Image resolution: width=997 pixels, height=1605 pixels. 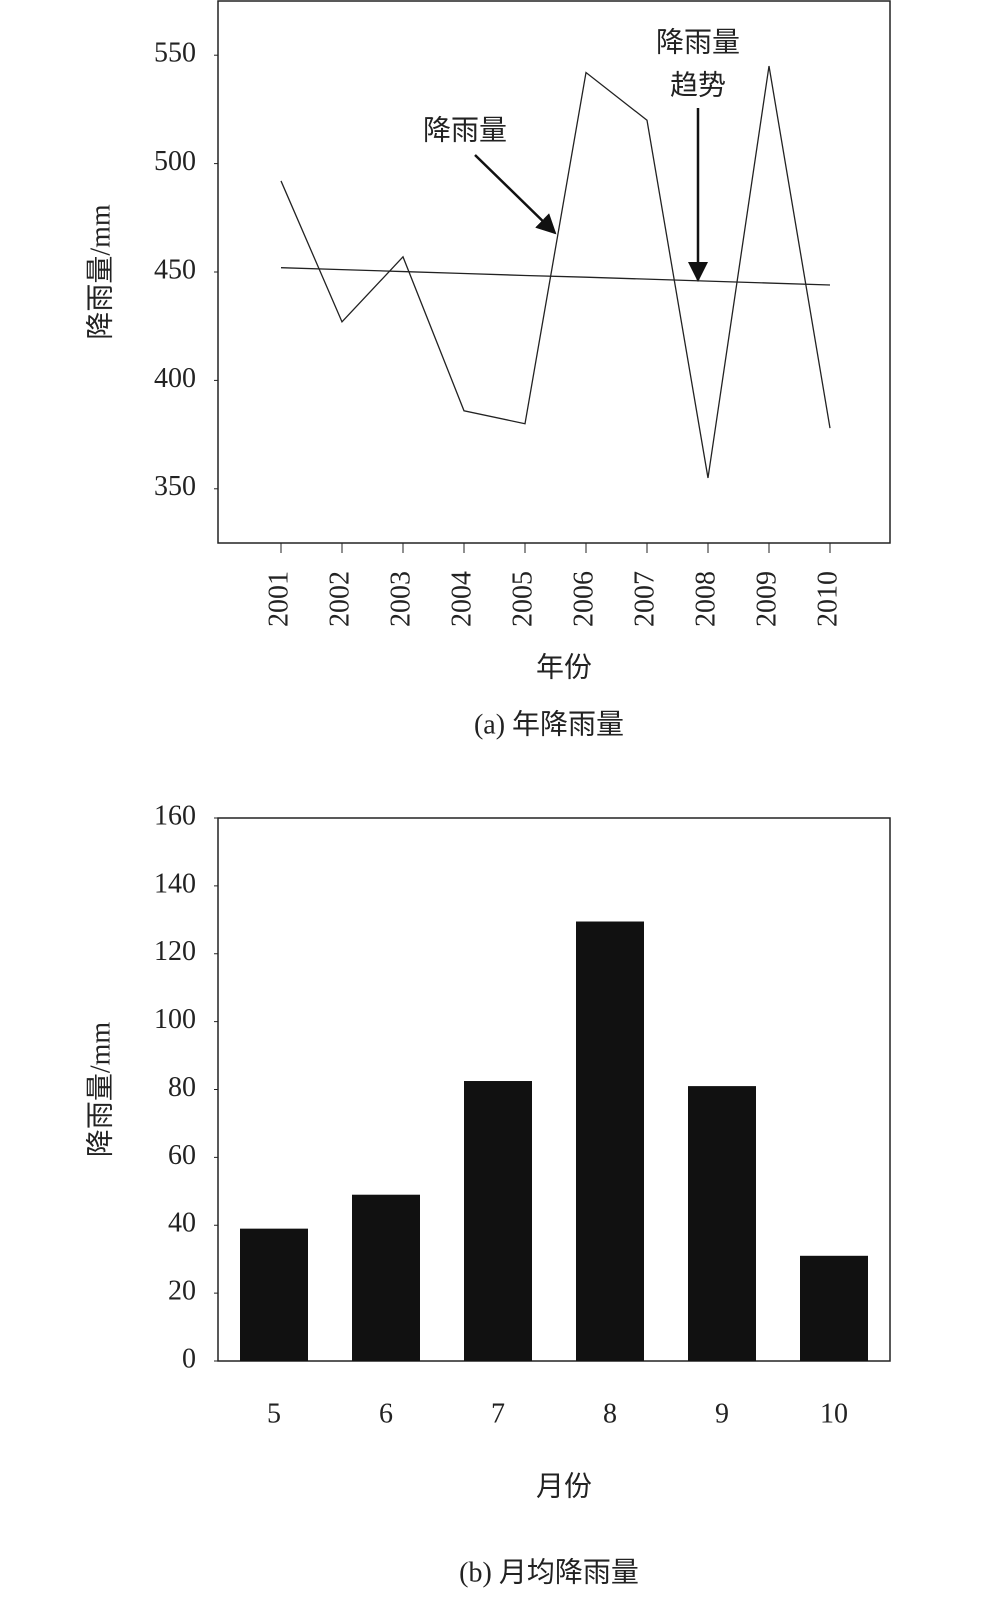 What do you see at coordinates (182, 1087) in the screenshot?
I see `y-tick-label: 80` at bounding box center [182, 1087].